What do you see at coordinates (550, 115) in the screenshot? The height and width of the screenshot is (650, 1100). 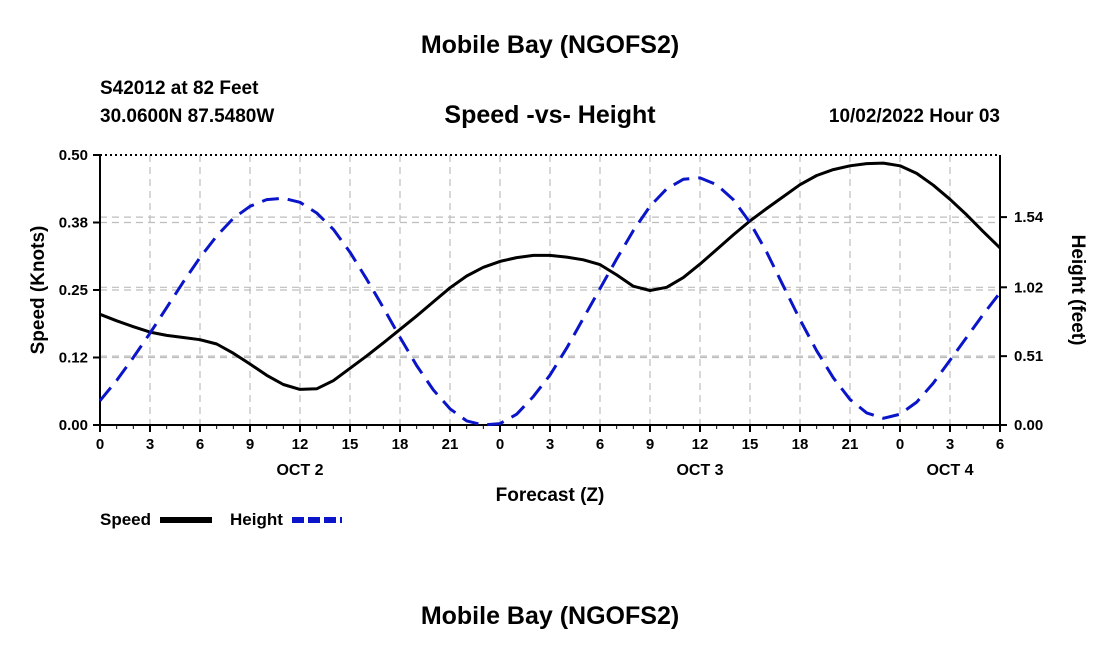 I see `chart-title: Speed -vs- Height` at bounding box center [550, 115].